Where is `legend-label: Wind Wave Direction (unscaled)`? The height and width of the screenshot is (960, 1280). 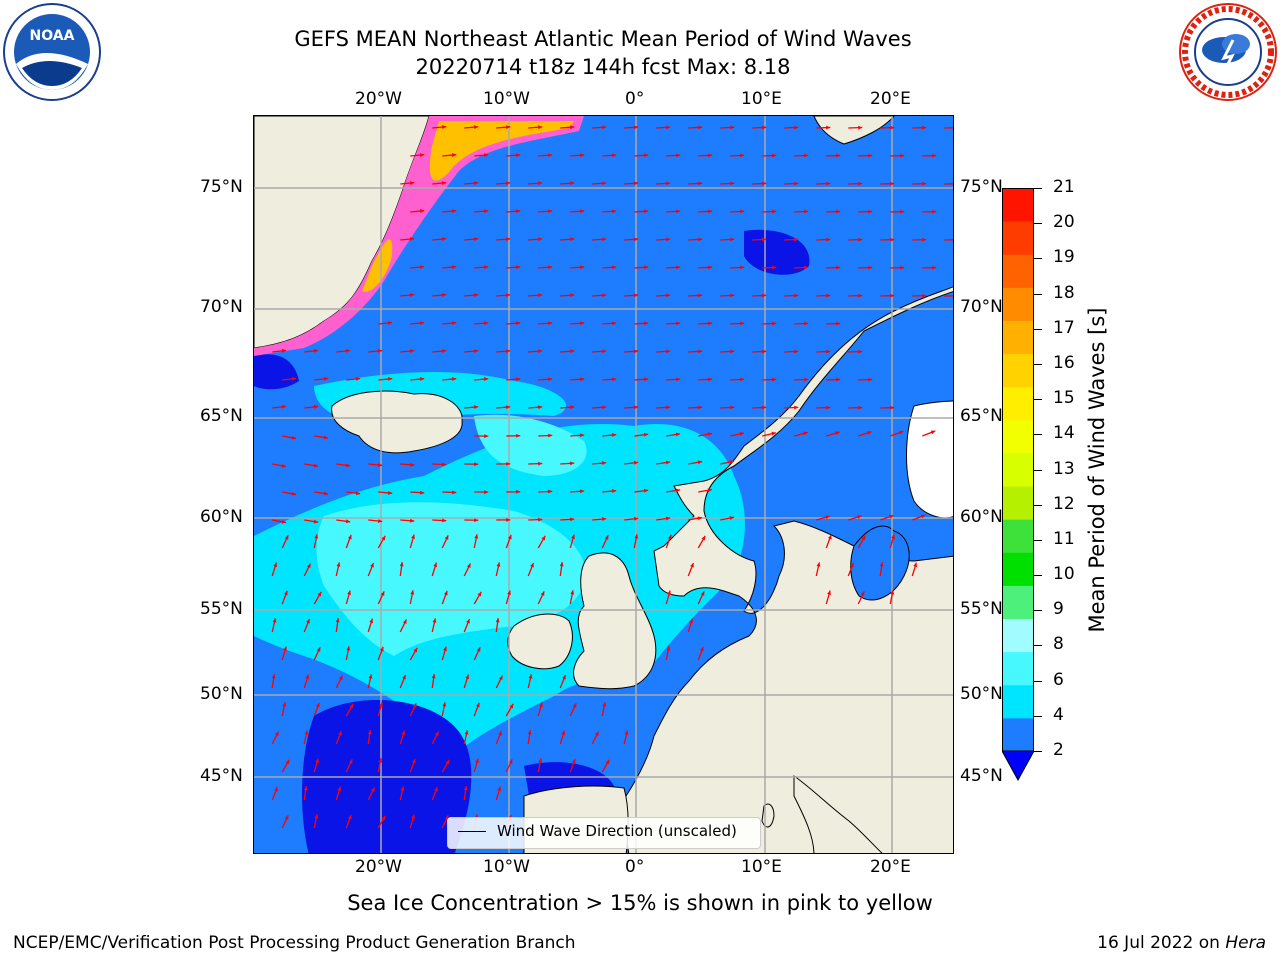
legend-label: Wind Wave Direction (unscaled) is located at coordinates (617, 831).